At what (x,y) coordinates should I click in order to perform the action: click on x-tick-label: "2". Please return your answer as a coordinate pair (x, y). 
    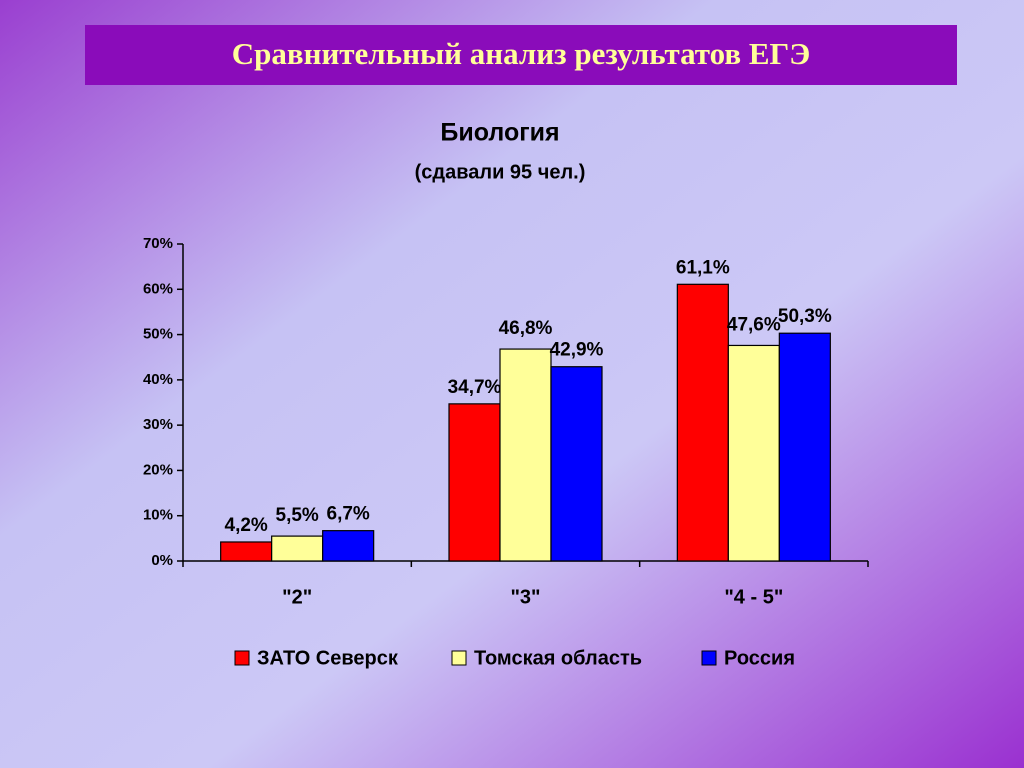
    Looking at the image, I should click on (297, 597).